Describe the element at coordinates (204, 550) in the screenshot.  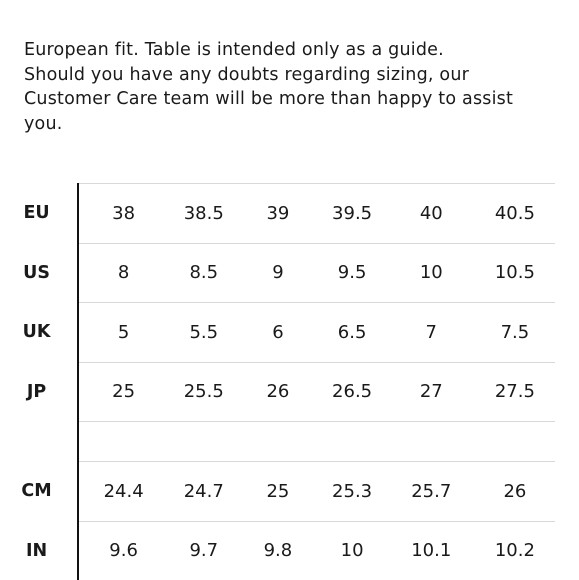
I see `table-cell: 9.7` at that location.